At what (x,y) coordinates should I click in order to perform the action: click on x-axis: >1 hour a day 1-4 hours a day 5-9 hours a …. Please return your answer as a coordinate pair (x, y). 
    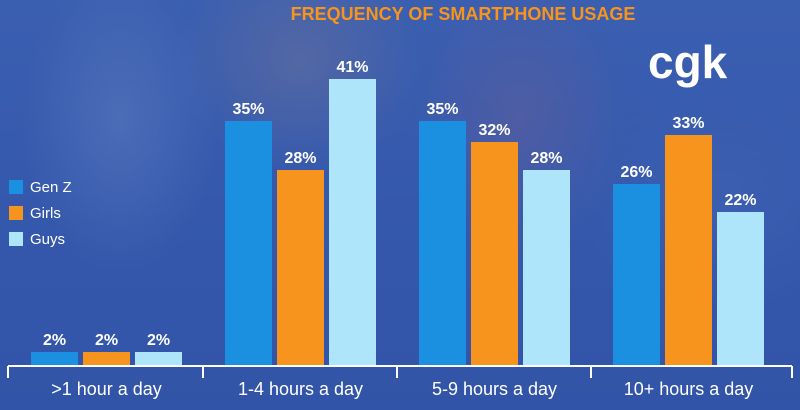
    Looking at the image, I should click on (400, 382).